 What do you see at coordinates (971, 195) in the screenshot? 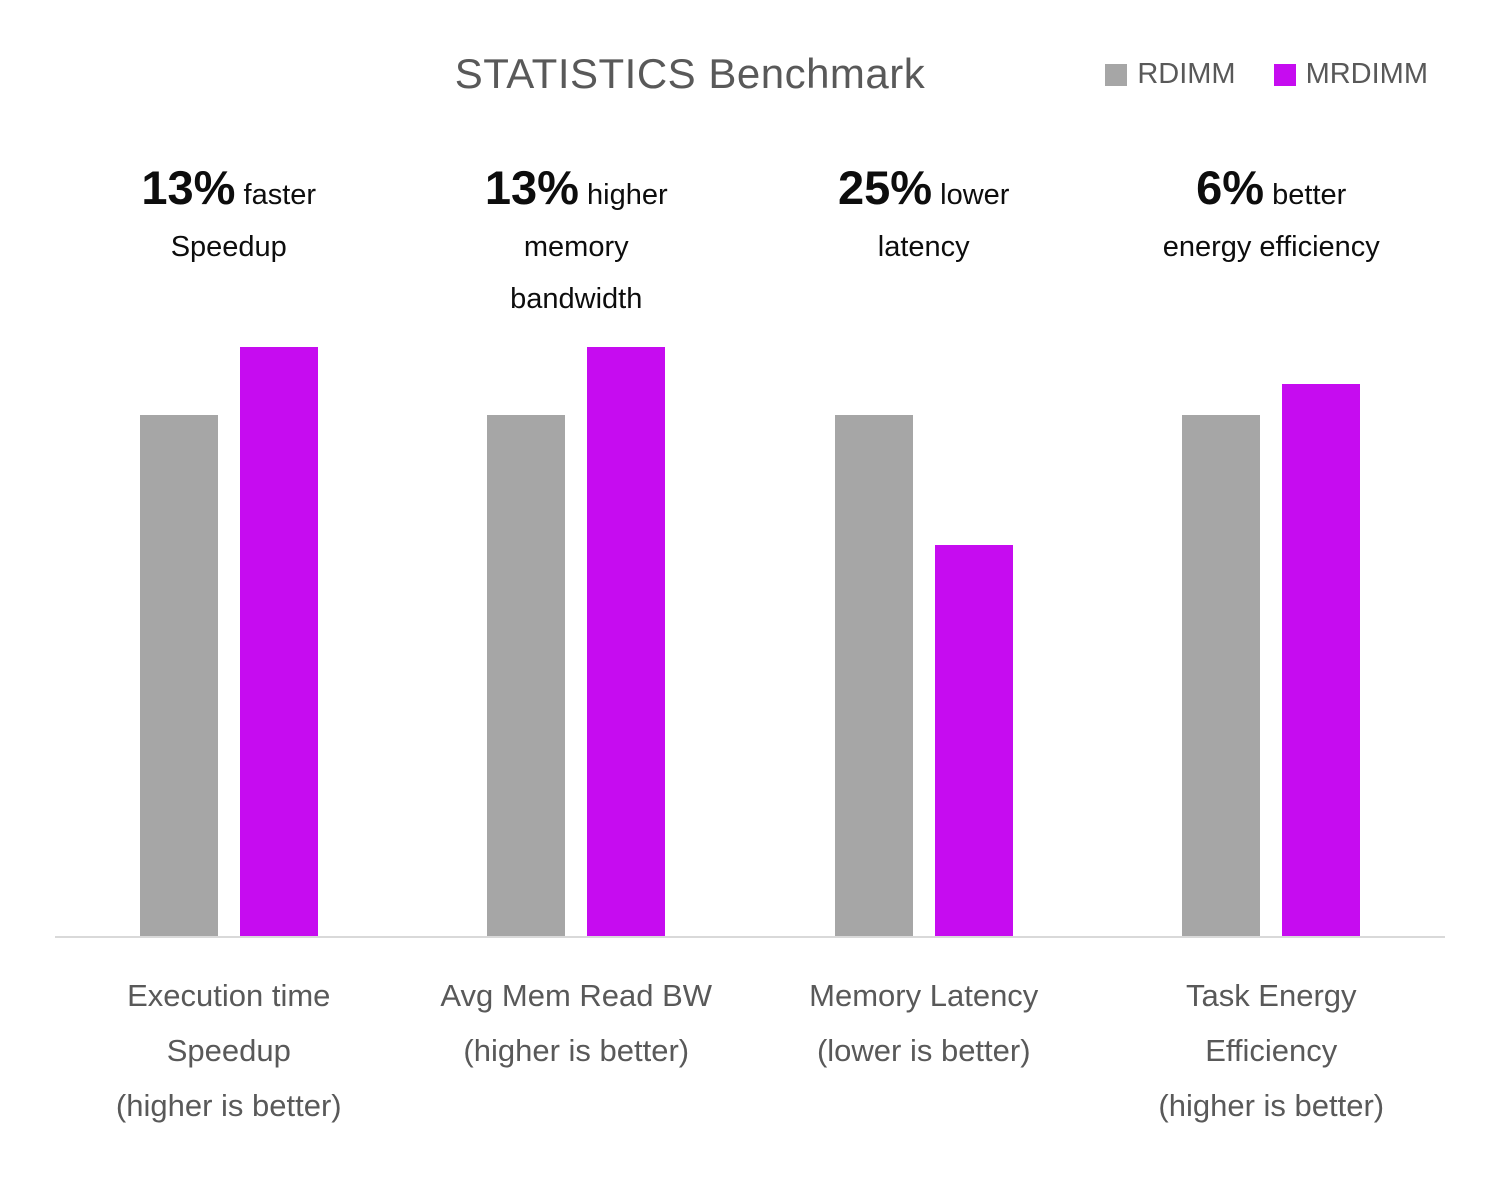
I see `annotation-qualifier: lower` at bounding box center [971, 195].